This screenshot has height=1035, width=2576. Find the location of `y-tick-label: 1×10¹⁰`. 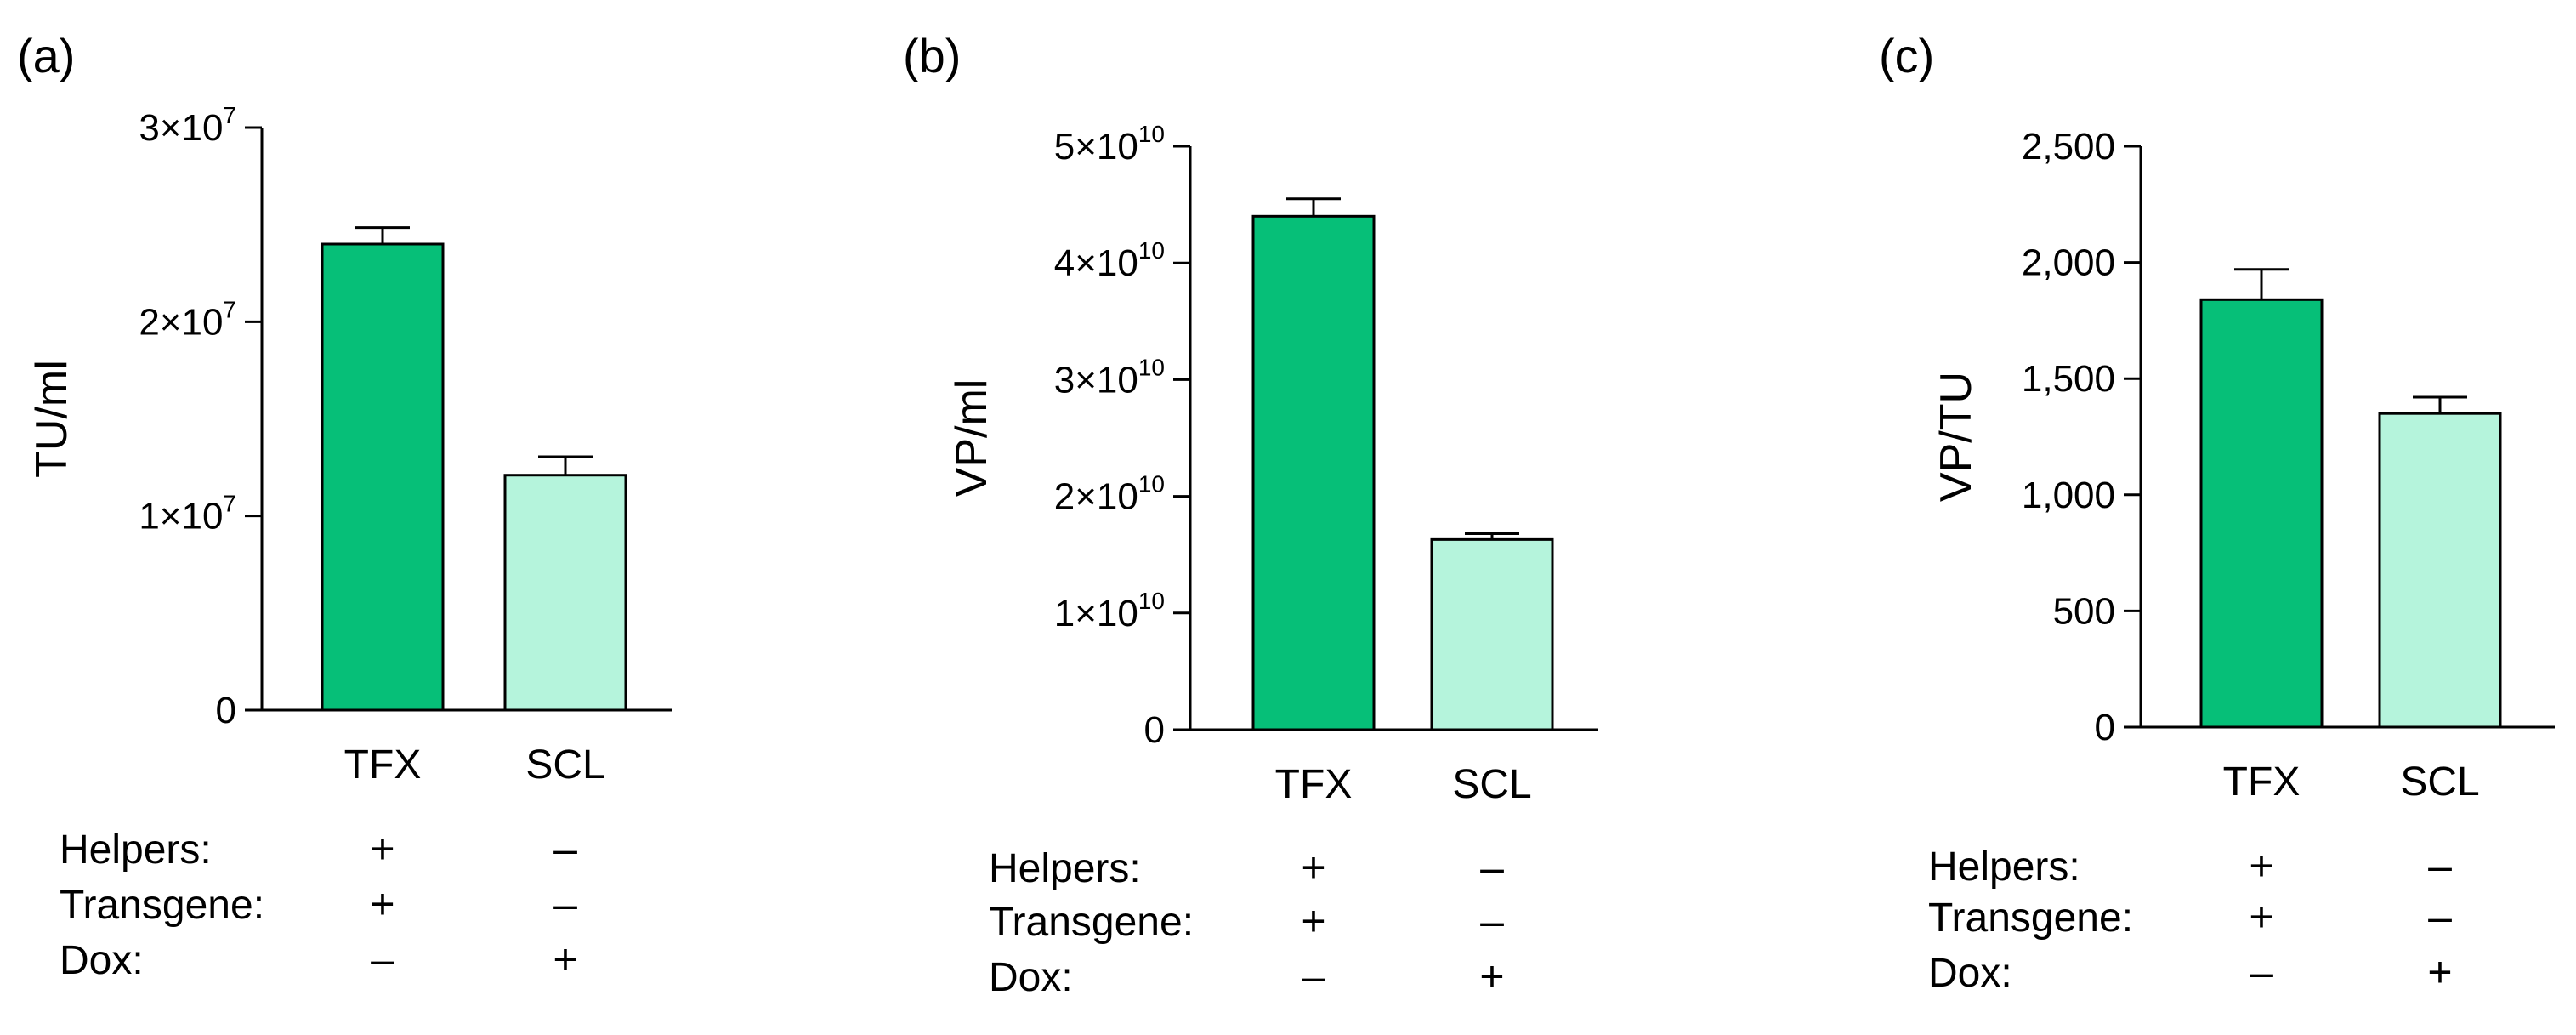

y-tick-label: 1×10¹⁰ is located at coordinates (1109, 611).